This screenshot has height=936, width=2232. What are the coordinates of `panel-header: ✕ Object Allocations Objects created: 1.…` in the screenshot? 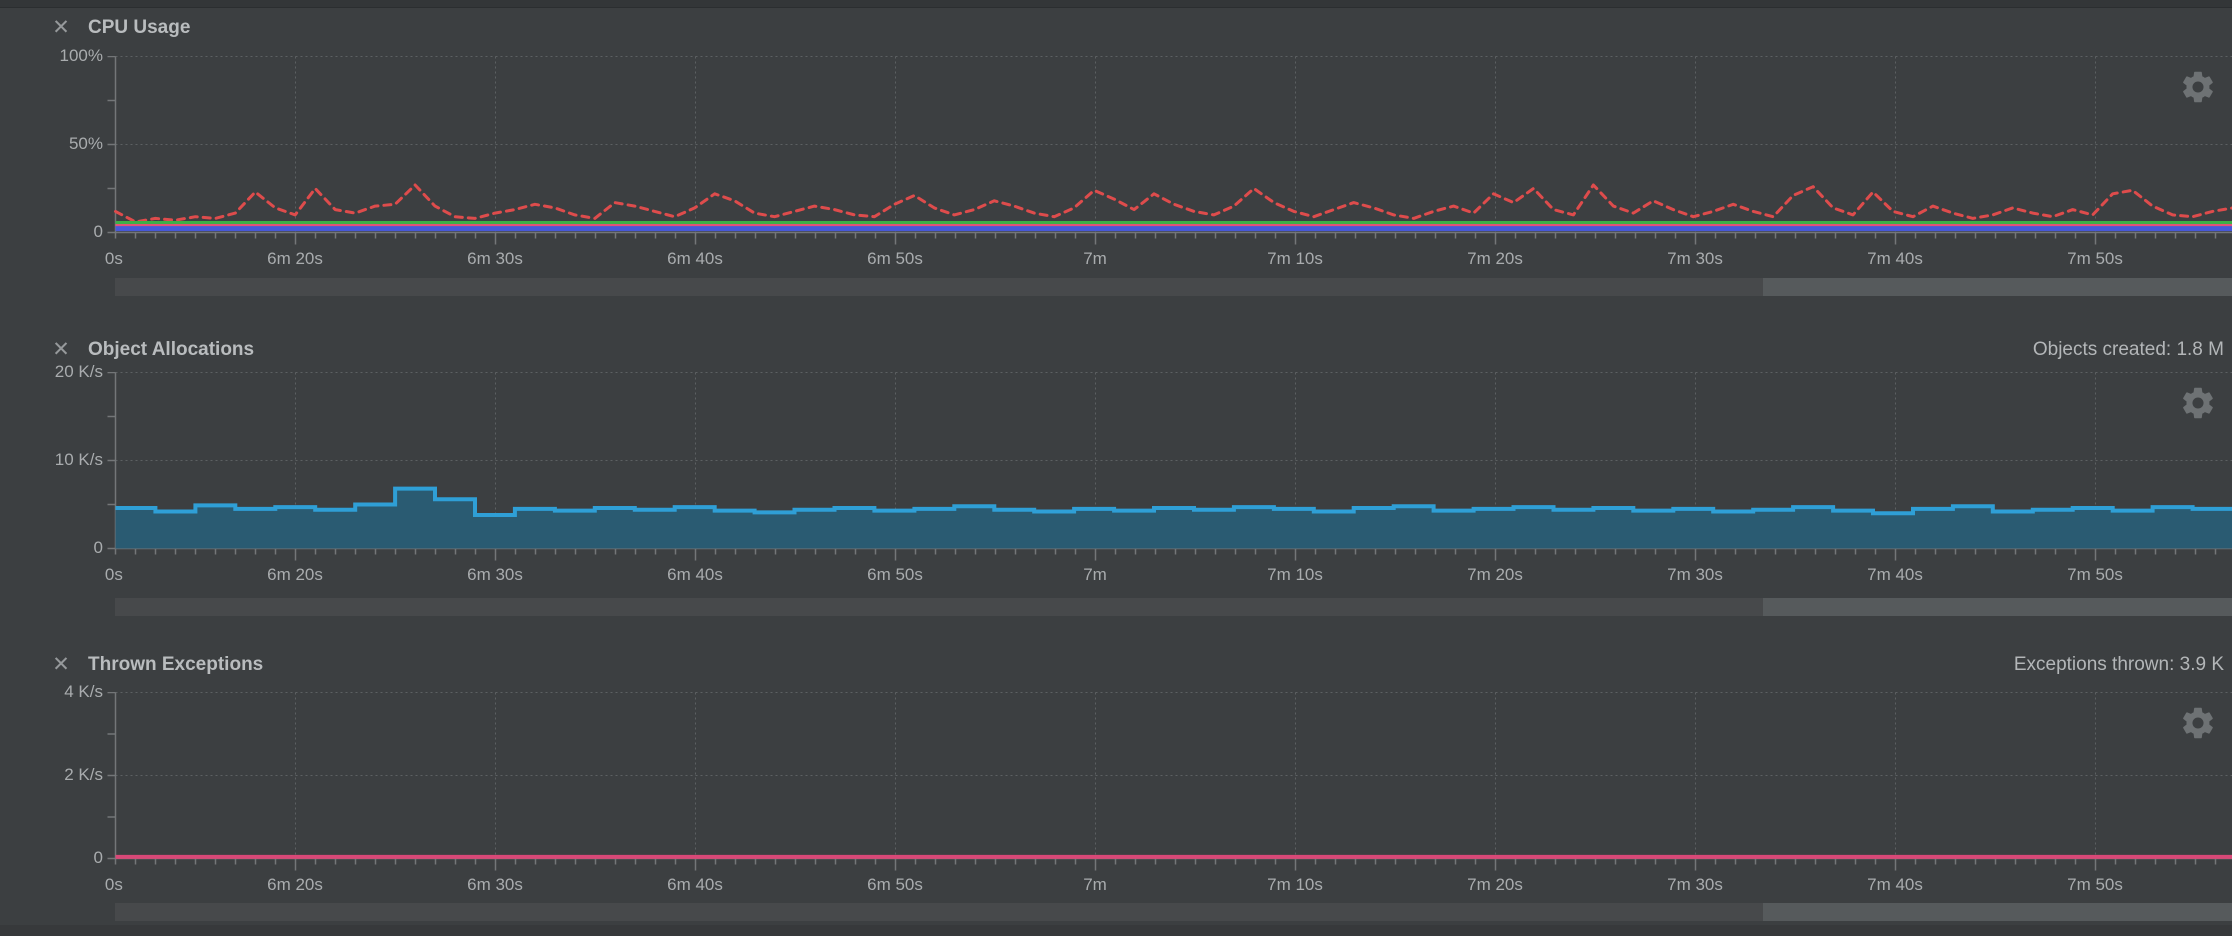 It's located at (1116, 351).